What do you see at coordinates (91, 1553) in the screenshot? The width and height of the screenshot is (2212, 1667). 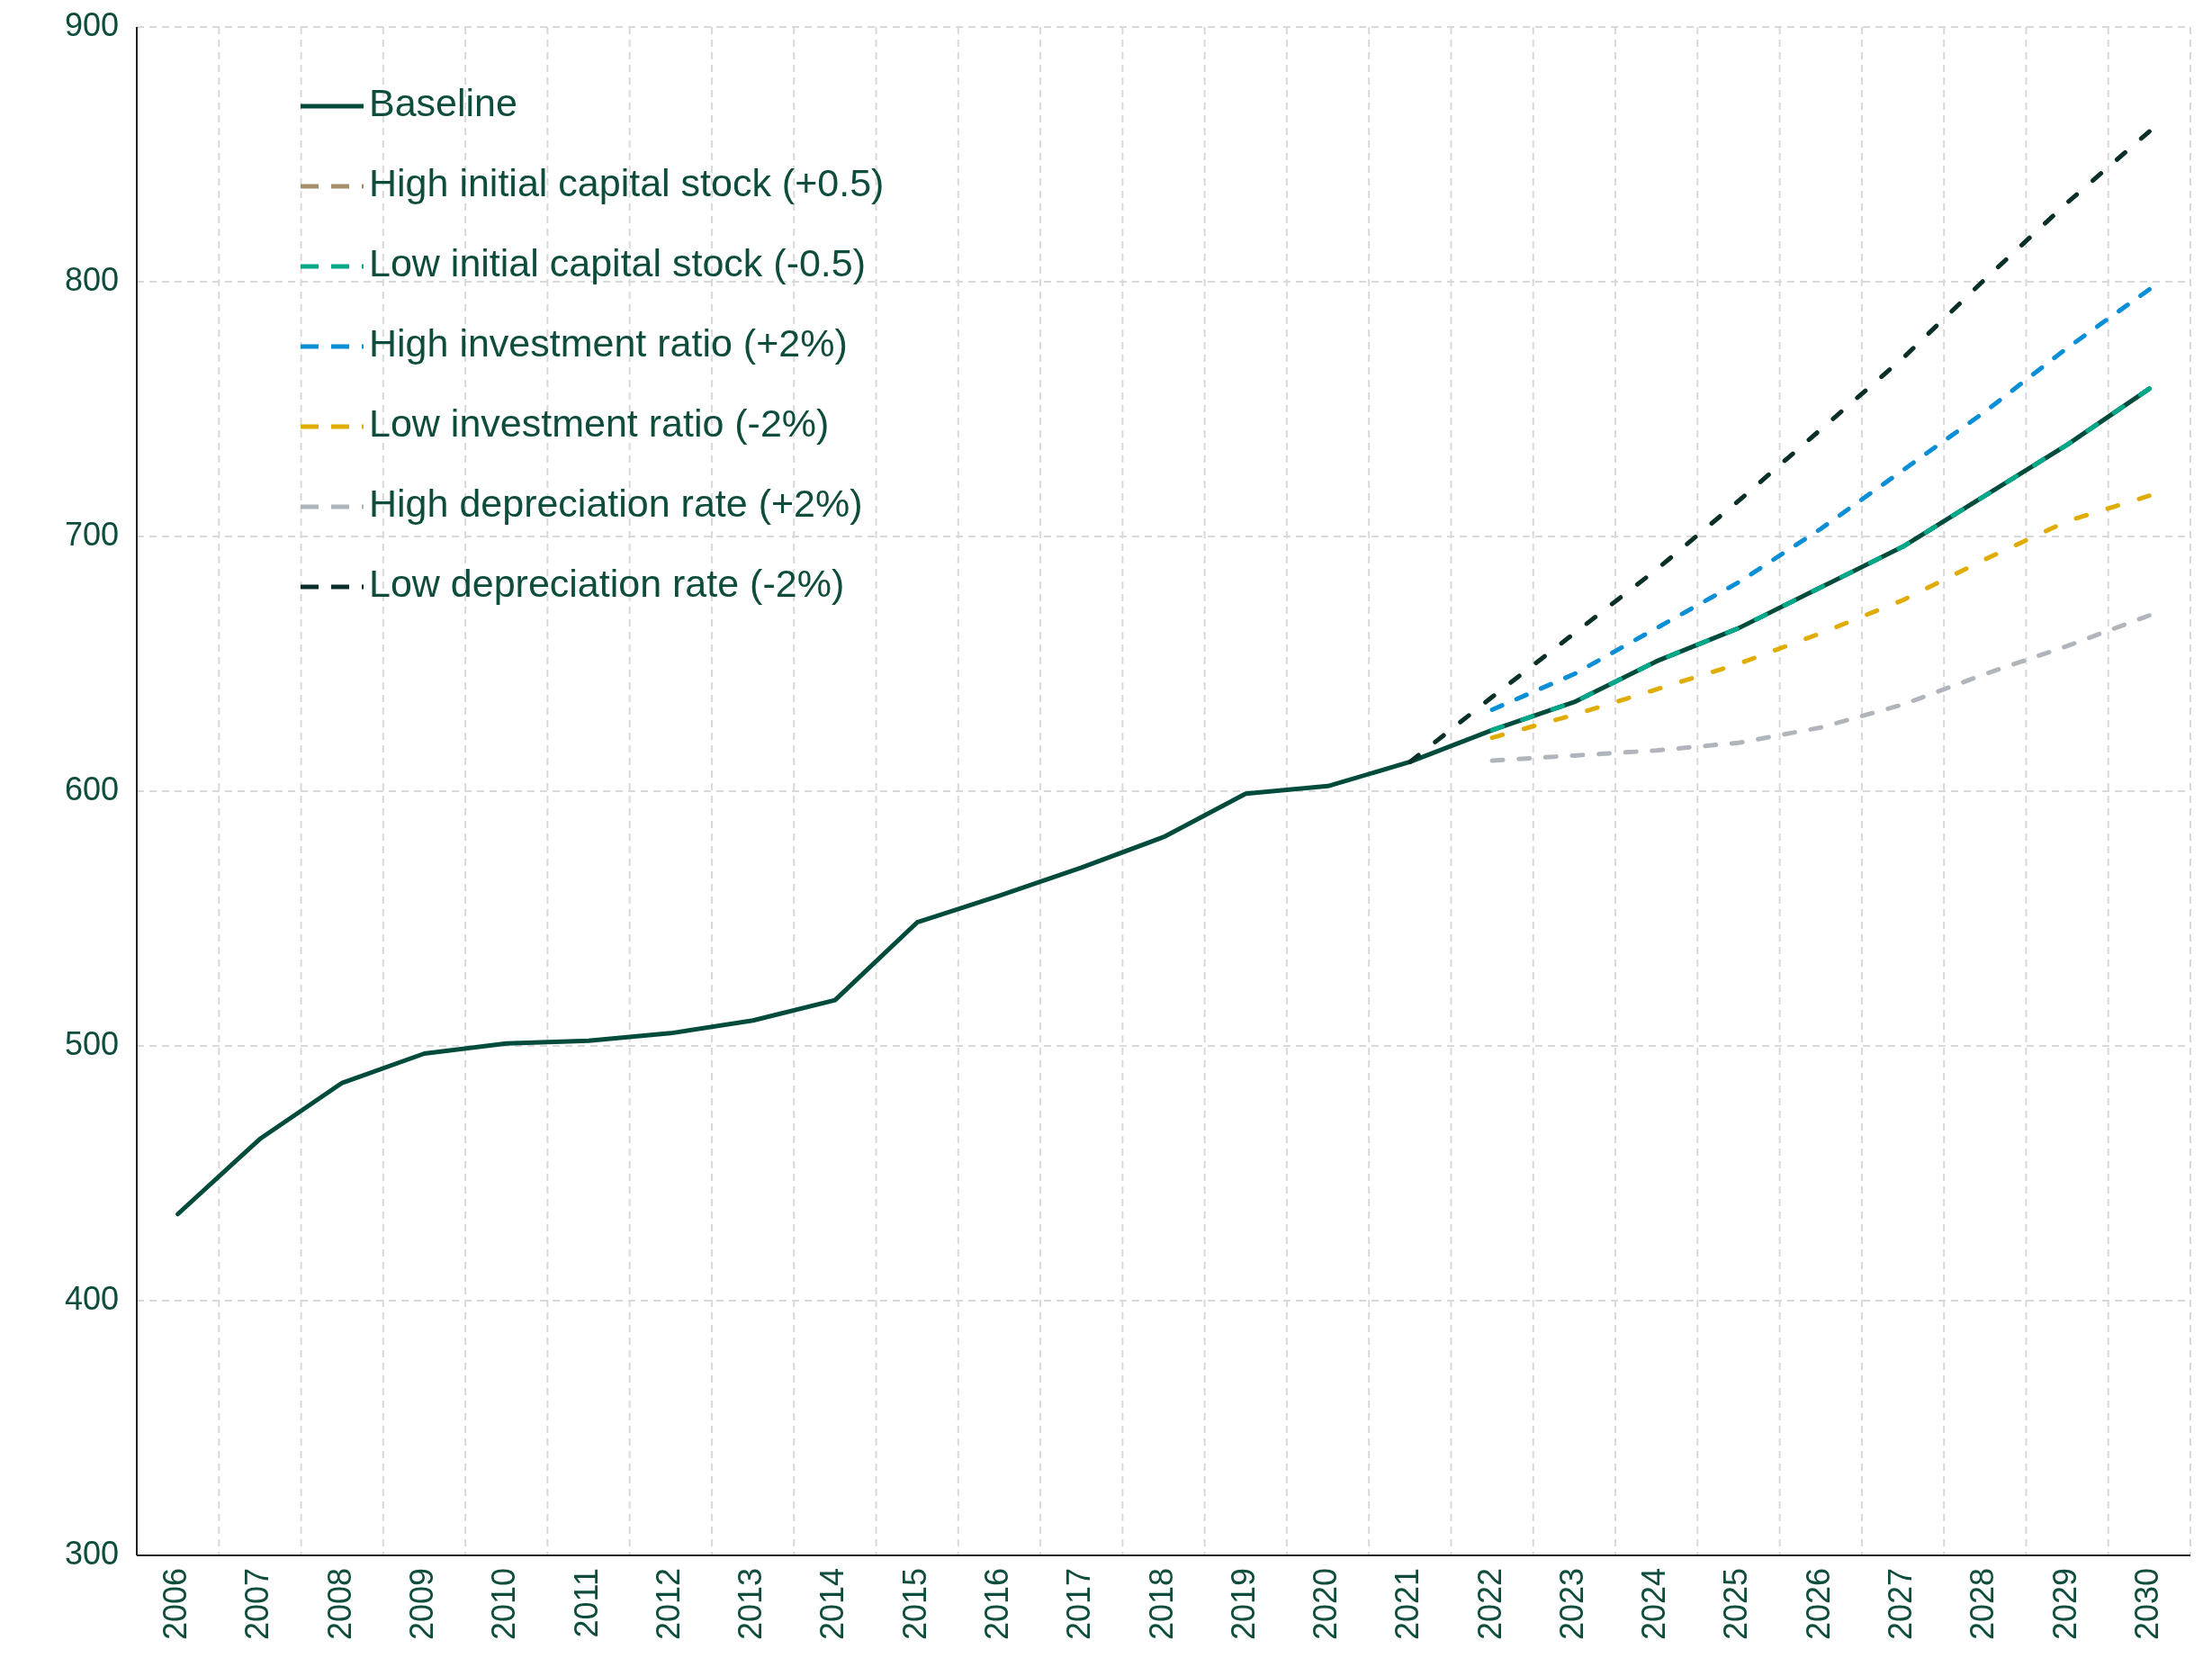 I see `y-tick-label: 300` at bounding box center [91, 1553].